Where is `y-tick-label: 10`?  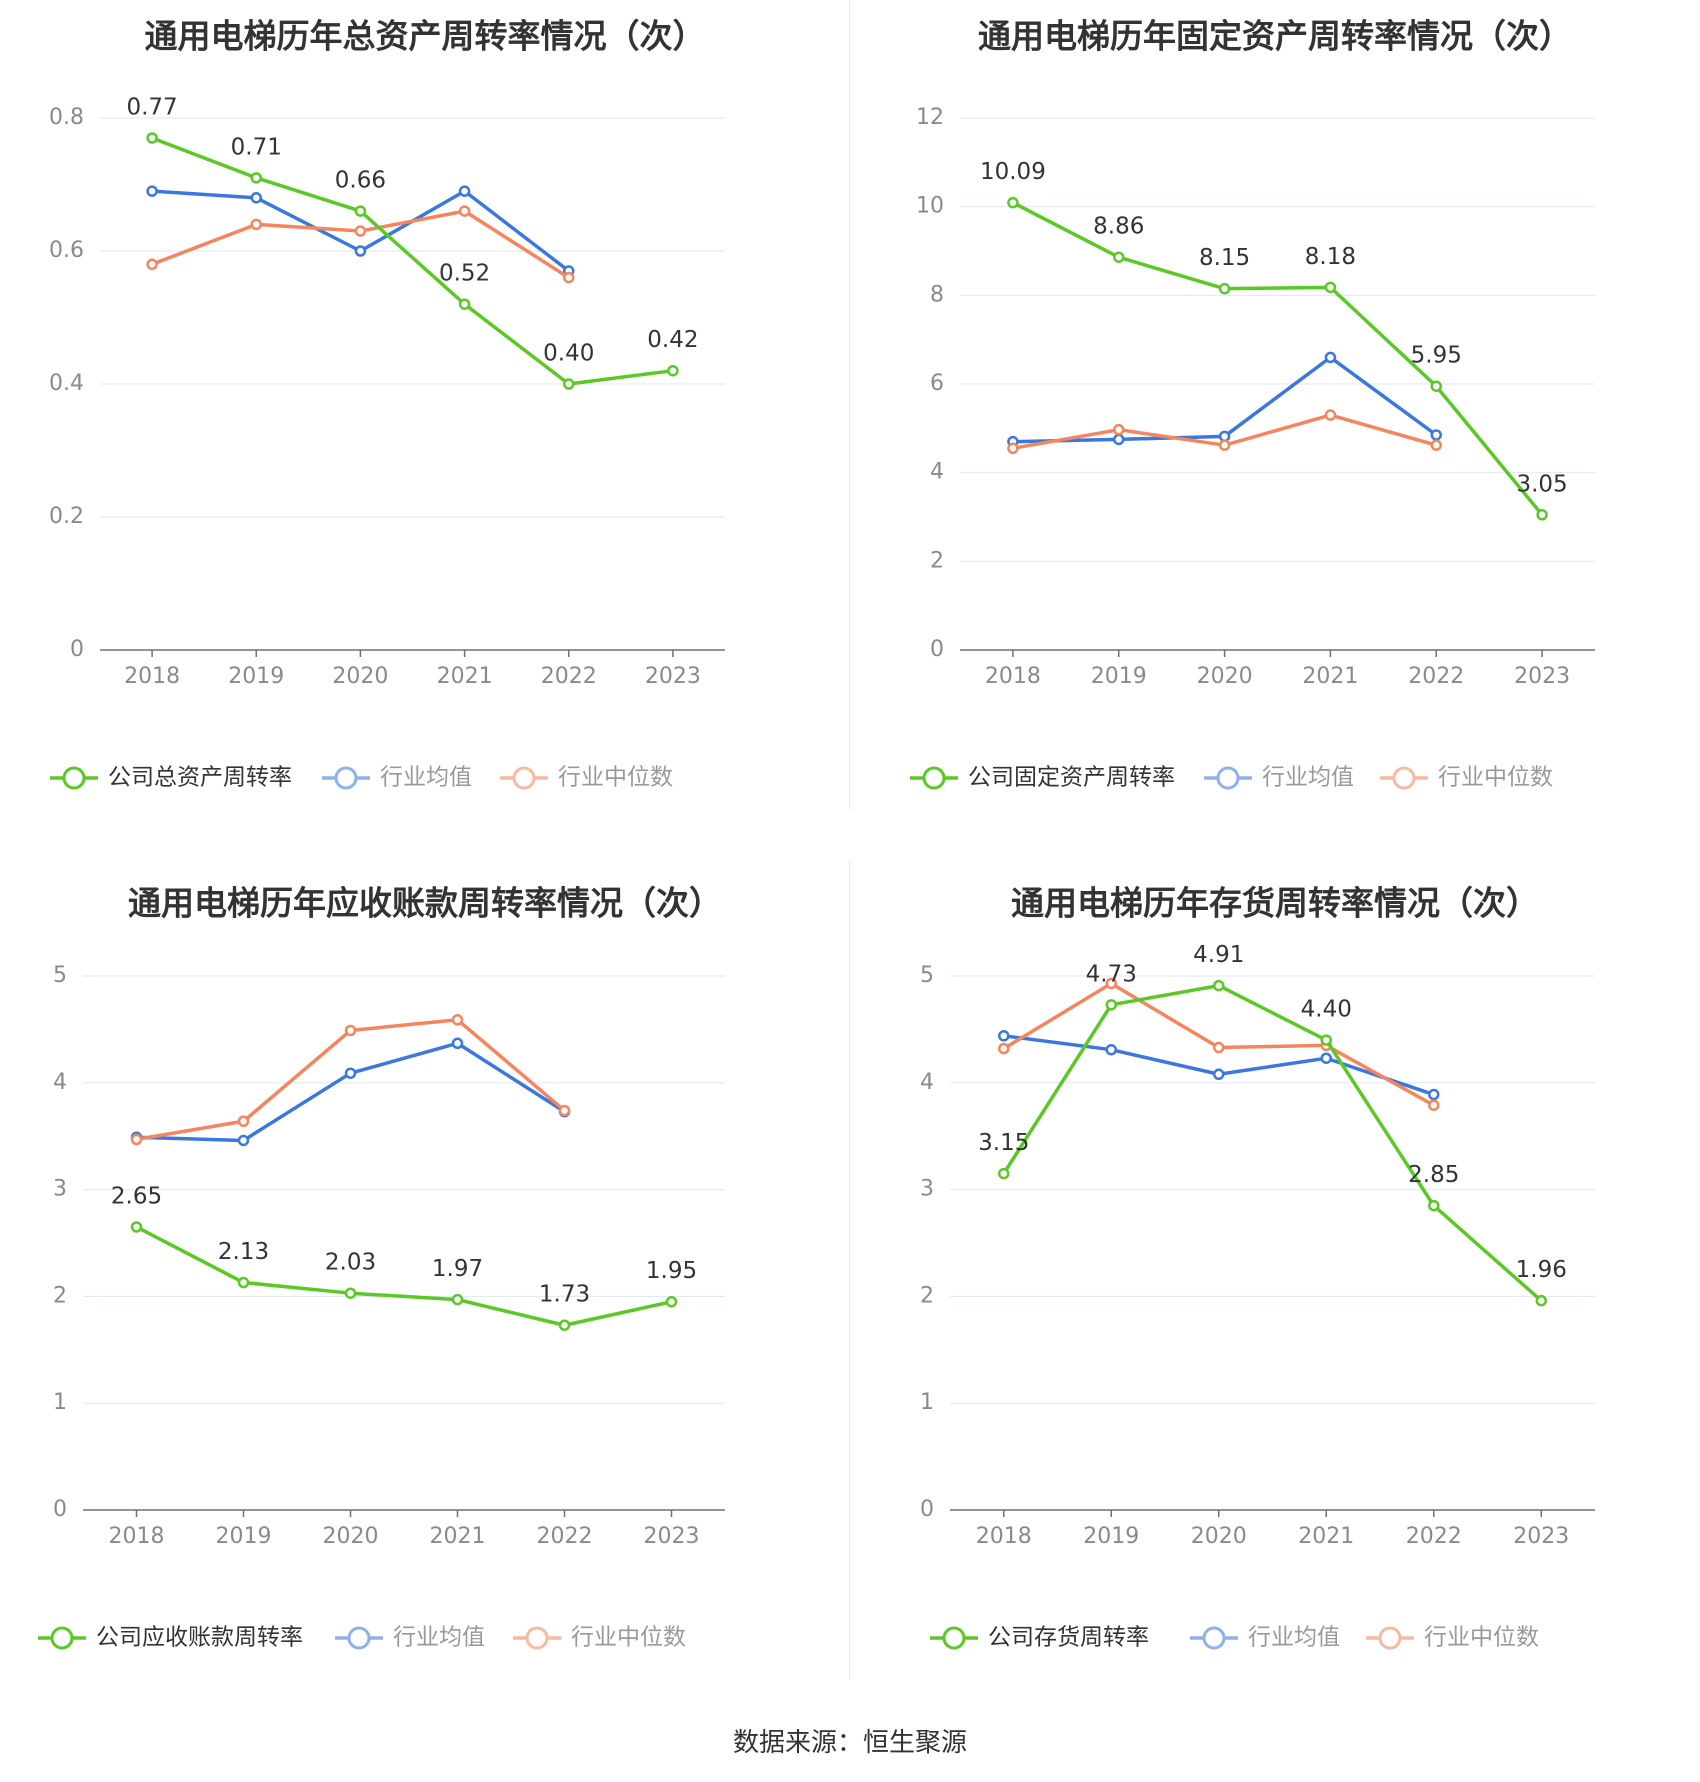
y-tick-label: 10 is located at coordinates (930, 206).